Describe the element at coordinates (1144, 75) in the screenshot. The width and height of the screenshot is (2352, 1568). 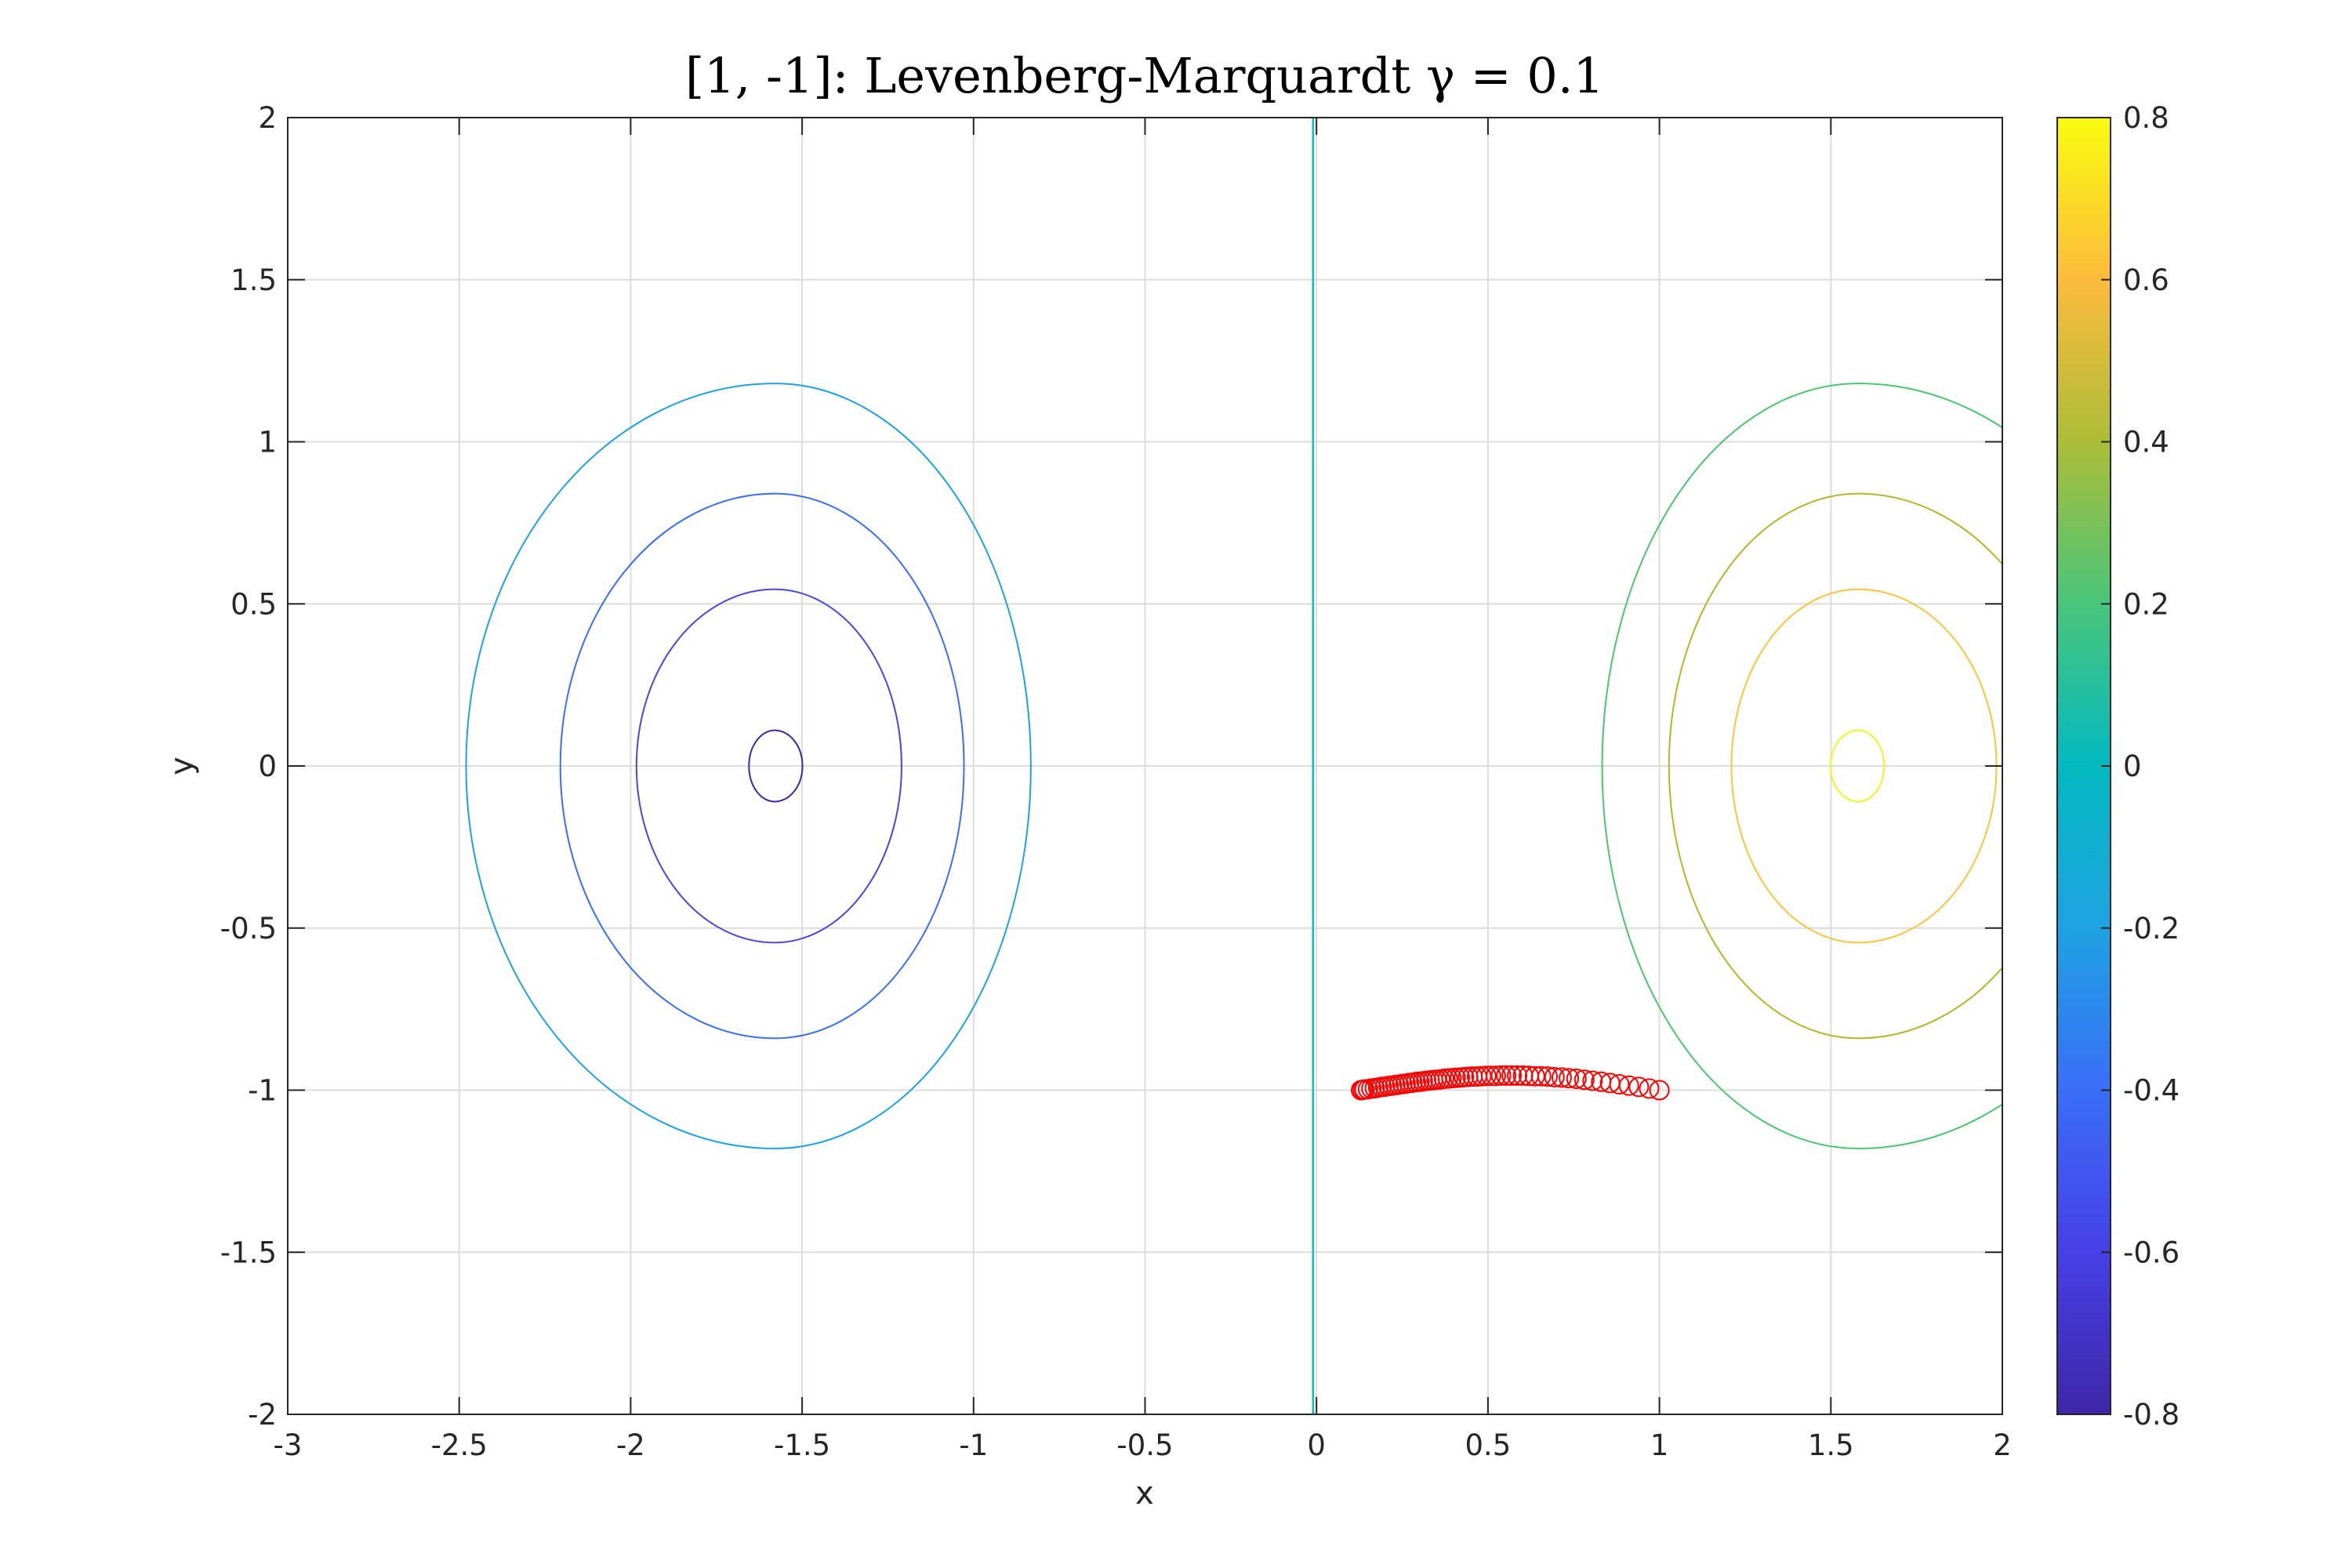
I see `chart-title: [1, -1]: Levenberg-Marquardt γ = 0.1` at that location.